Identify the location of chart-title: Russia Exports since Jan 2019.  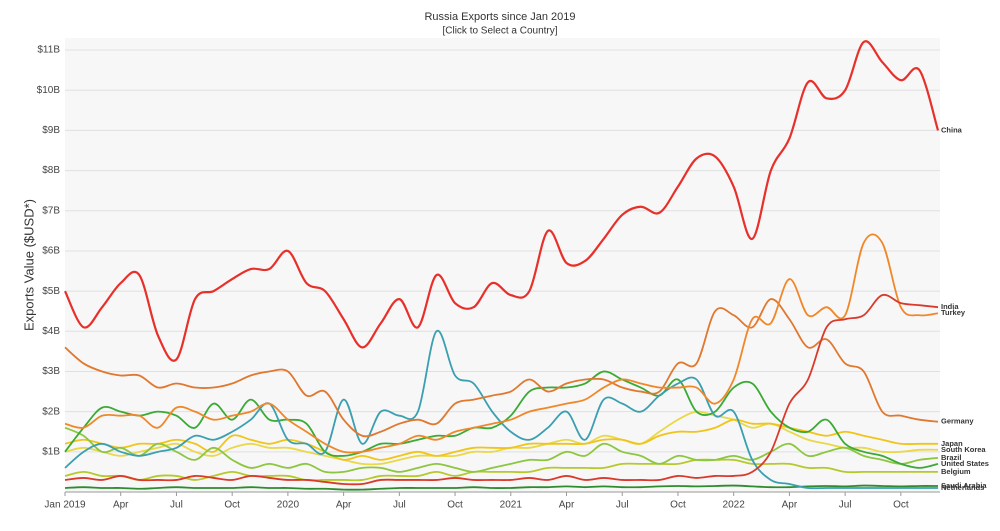
(499, 17).